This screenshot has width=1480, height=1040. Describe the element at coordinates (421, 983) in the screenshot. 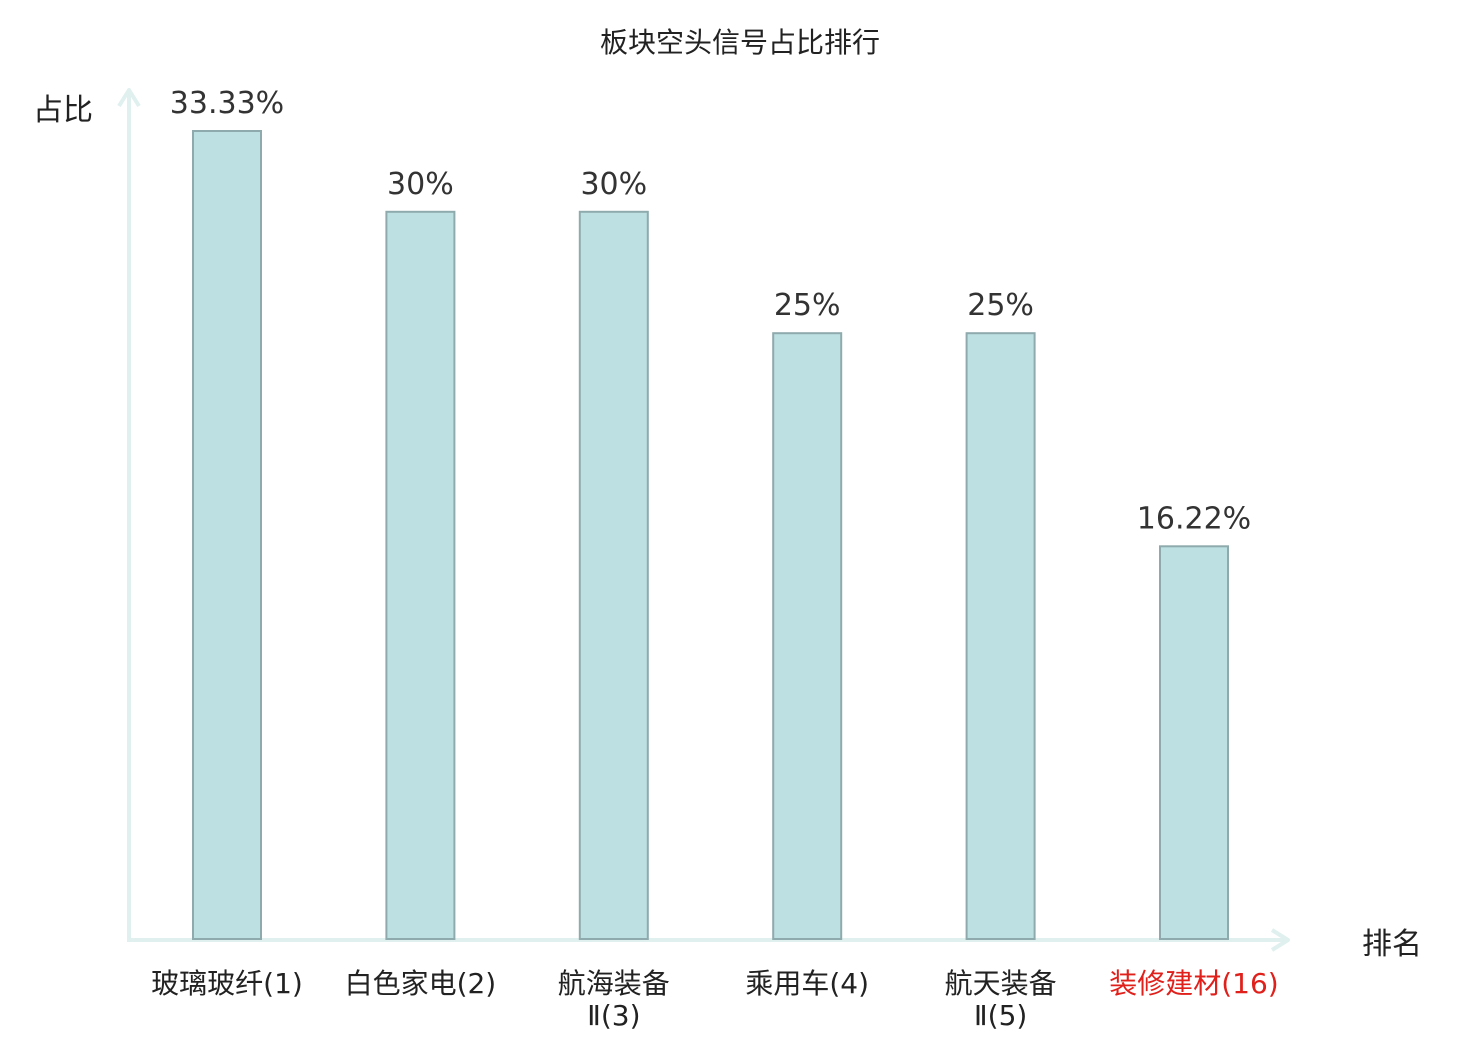

I see `category-label-2: 白色家电(2)` at that location.